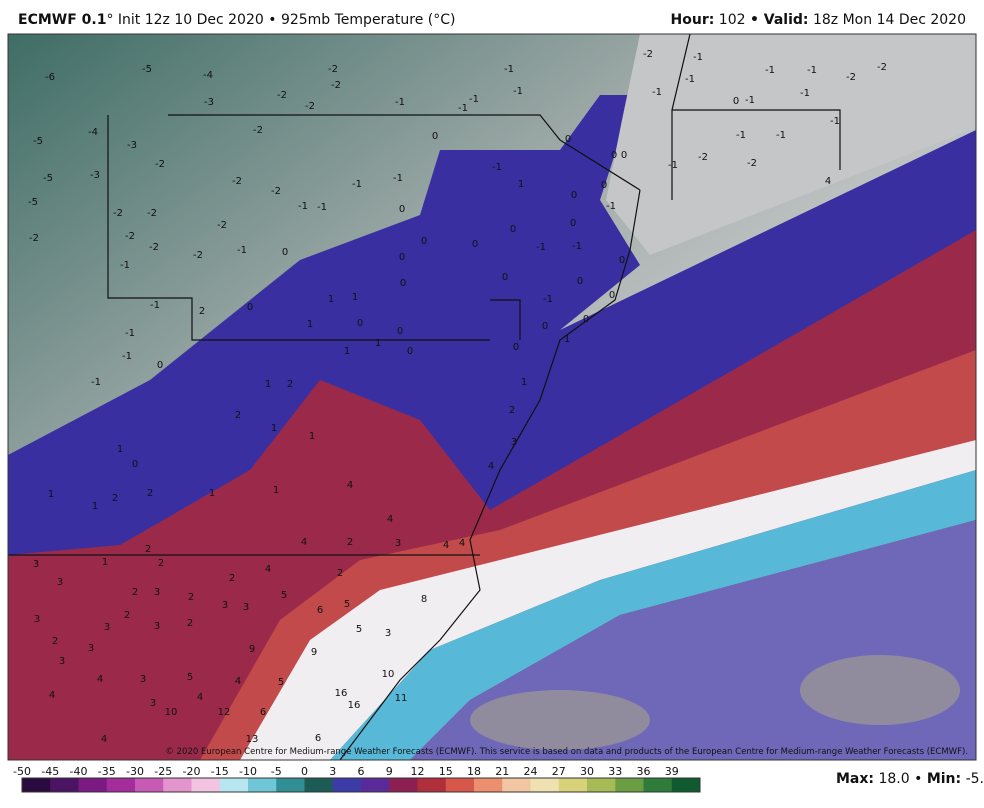 This screenshot has width=984, height=808. I want to click on colorbar-tick: -15, so click(220, 771).